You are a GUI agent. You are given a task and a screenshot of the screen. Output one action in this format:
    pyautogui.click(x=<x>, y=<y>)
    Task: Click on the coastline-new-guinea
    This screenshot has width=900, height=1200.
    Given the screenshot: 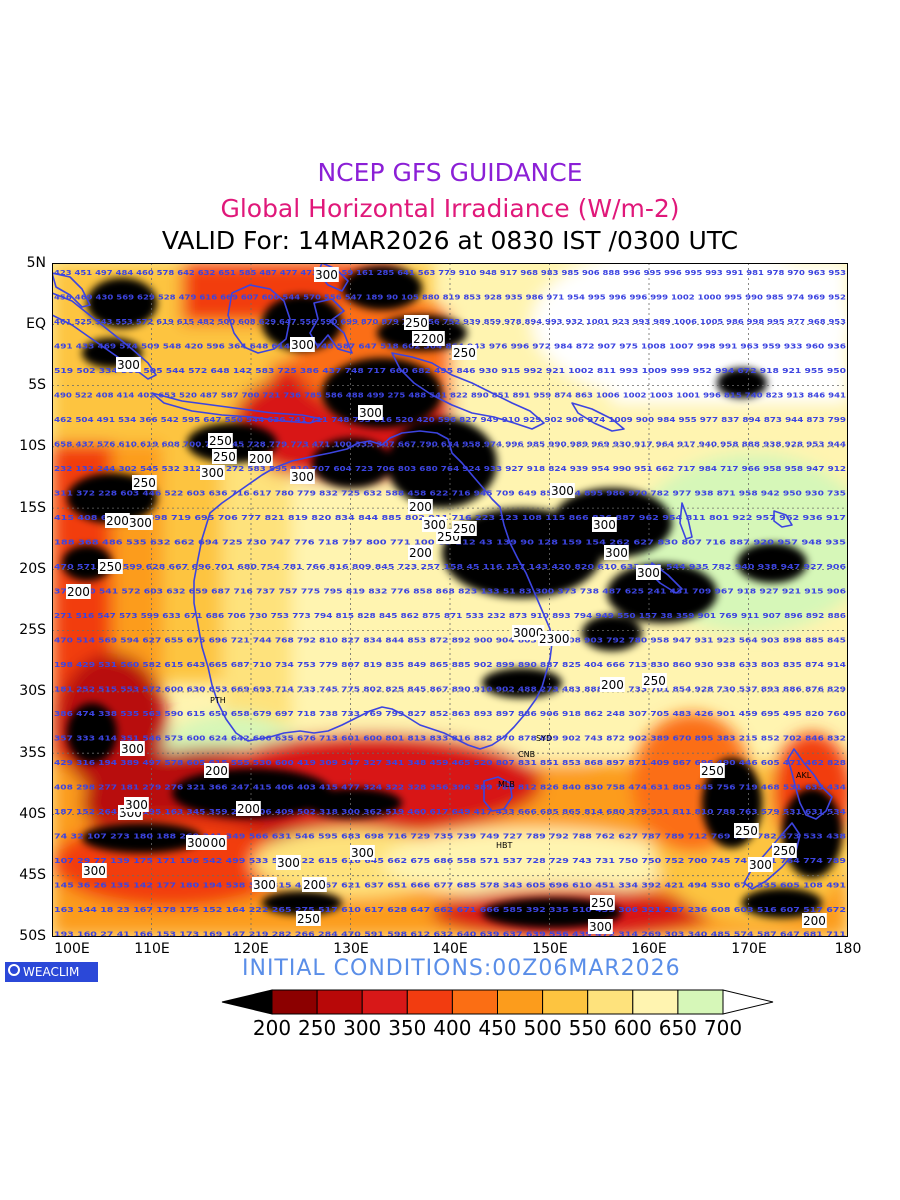 What is the action you would take?
    pyautogui.click(x=468, y=391)
    